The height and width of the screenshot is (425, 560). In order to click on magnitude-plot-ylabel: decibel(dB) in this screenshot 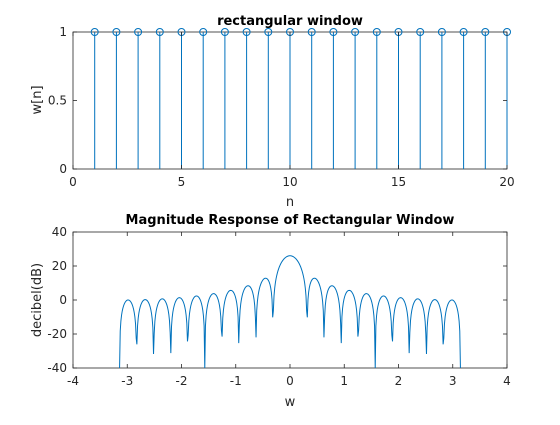, I will do `click(37, 300)`.